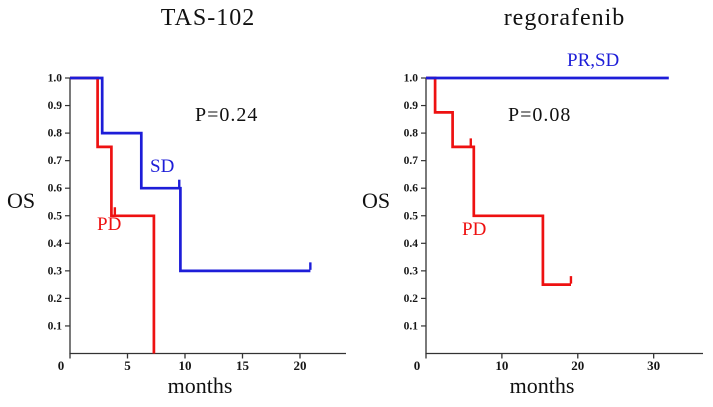  What do you see at coordinates (542, 385) in the screenshot?
I see `x-axis-title-right: months` at bounding box center [542, 385].